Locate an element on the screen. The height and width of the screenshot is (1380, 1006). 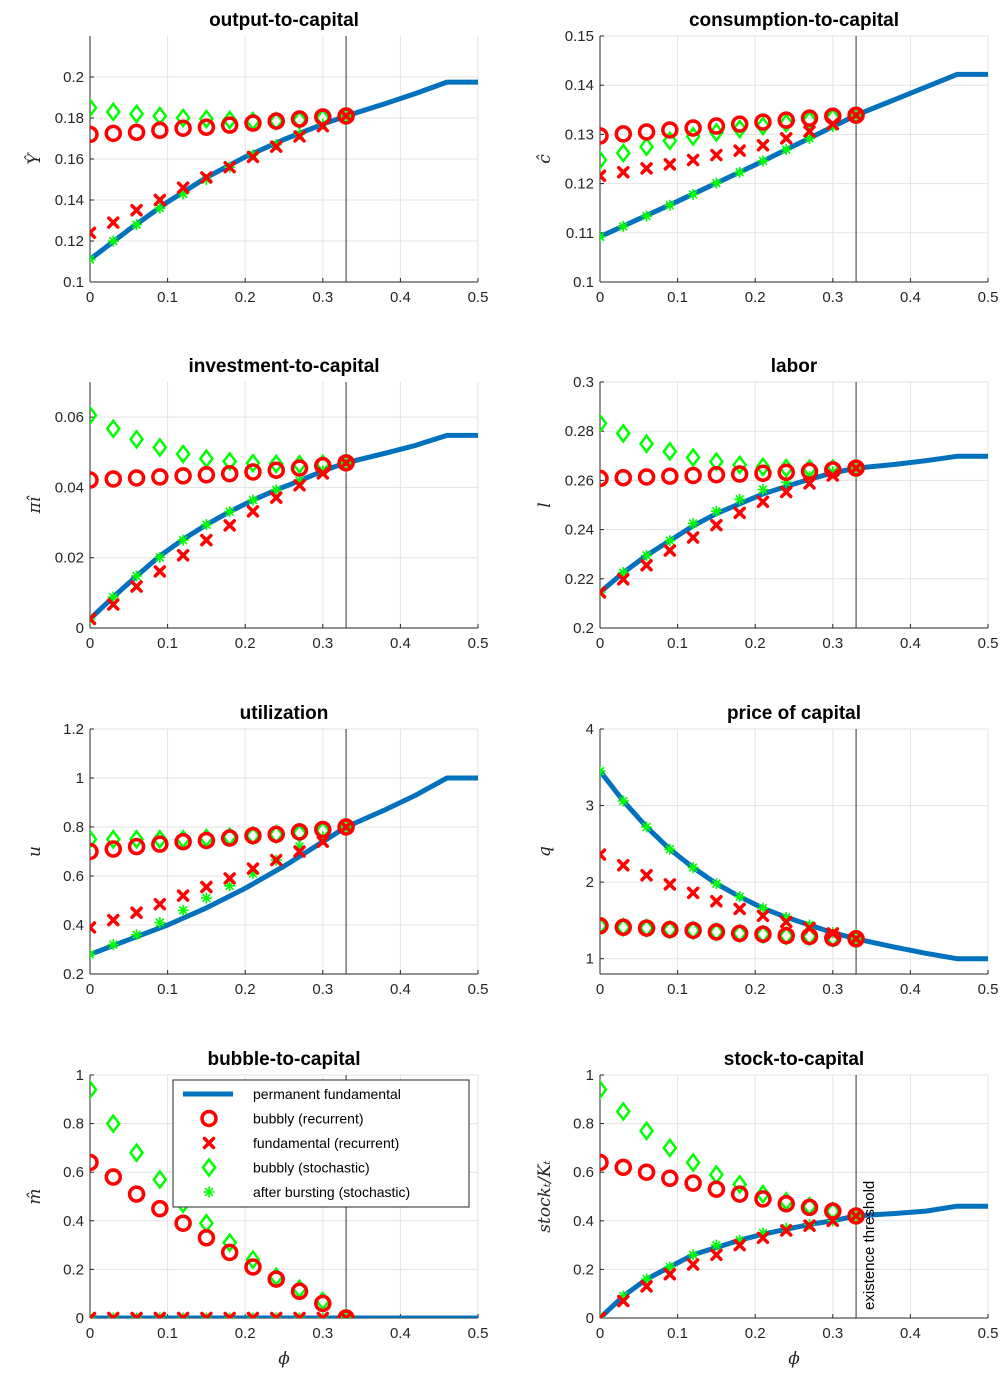
series-cross is located at coordinates (731, 145).